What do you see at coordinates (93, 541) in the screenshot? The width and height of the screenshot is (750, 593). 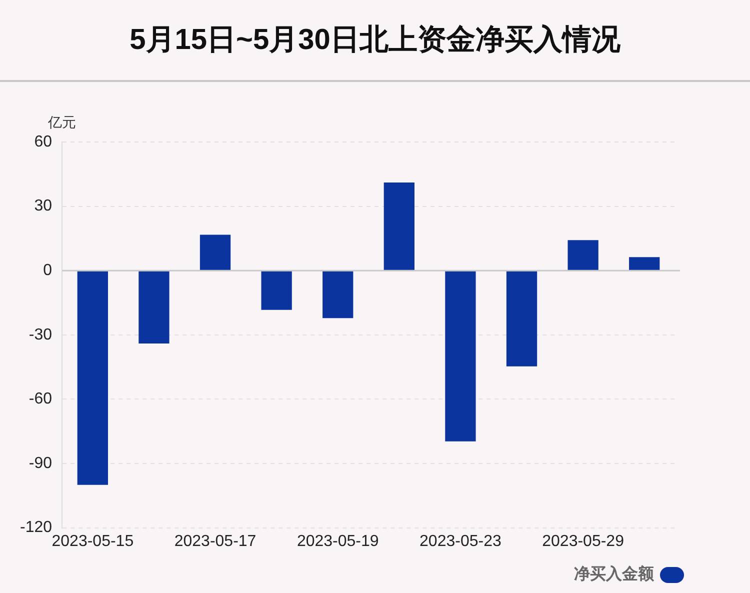 I see `x-tick-label: 2023-05-15` at bounding box center [93, 541].